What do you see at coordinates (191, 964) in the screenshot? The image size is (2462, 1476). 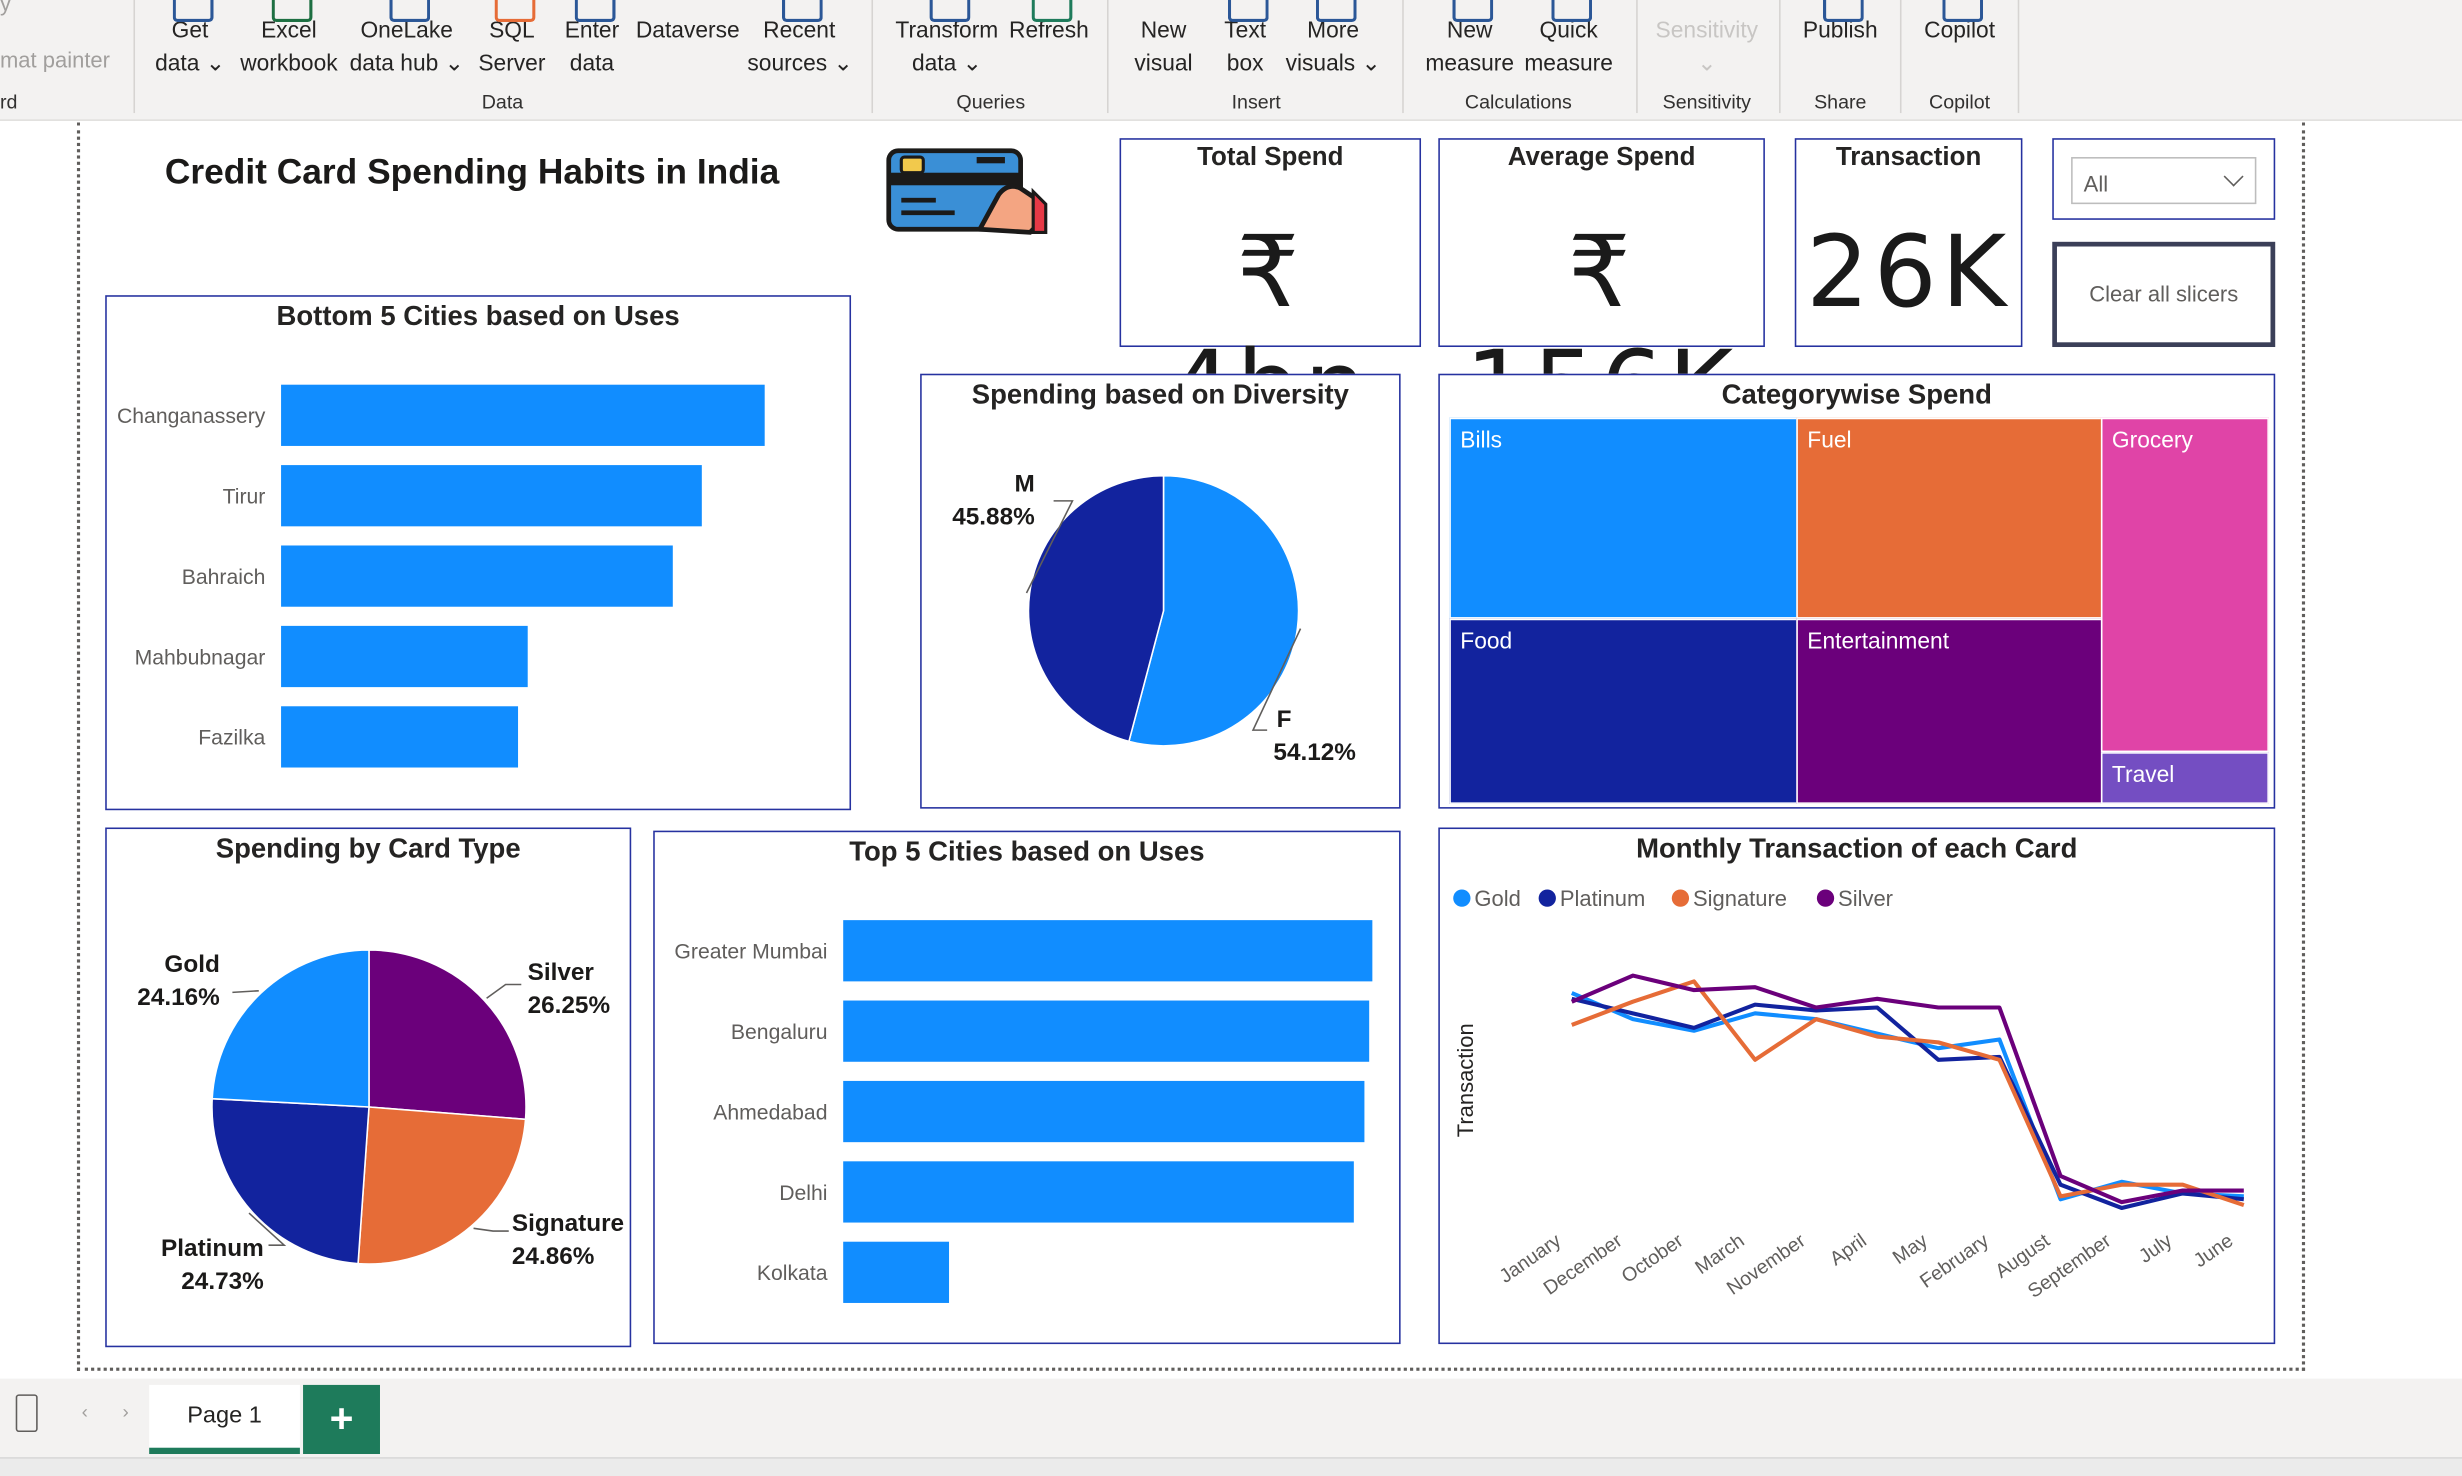 I see `slice-label: Gold` at bounding box center [191, 964].